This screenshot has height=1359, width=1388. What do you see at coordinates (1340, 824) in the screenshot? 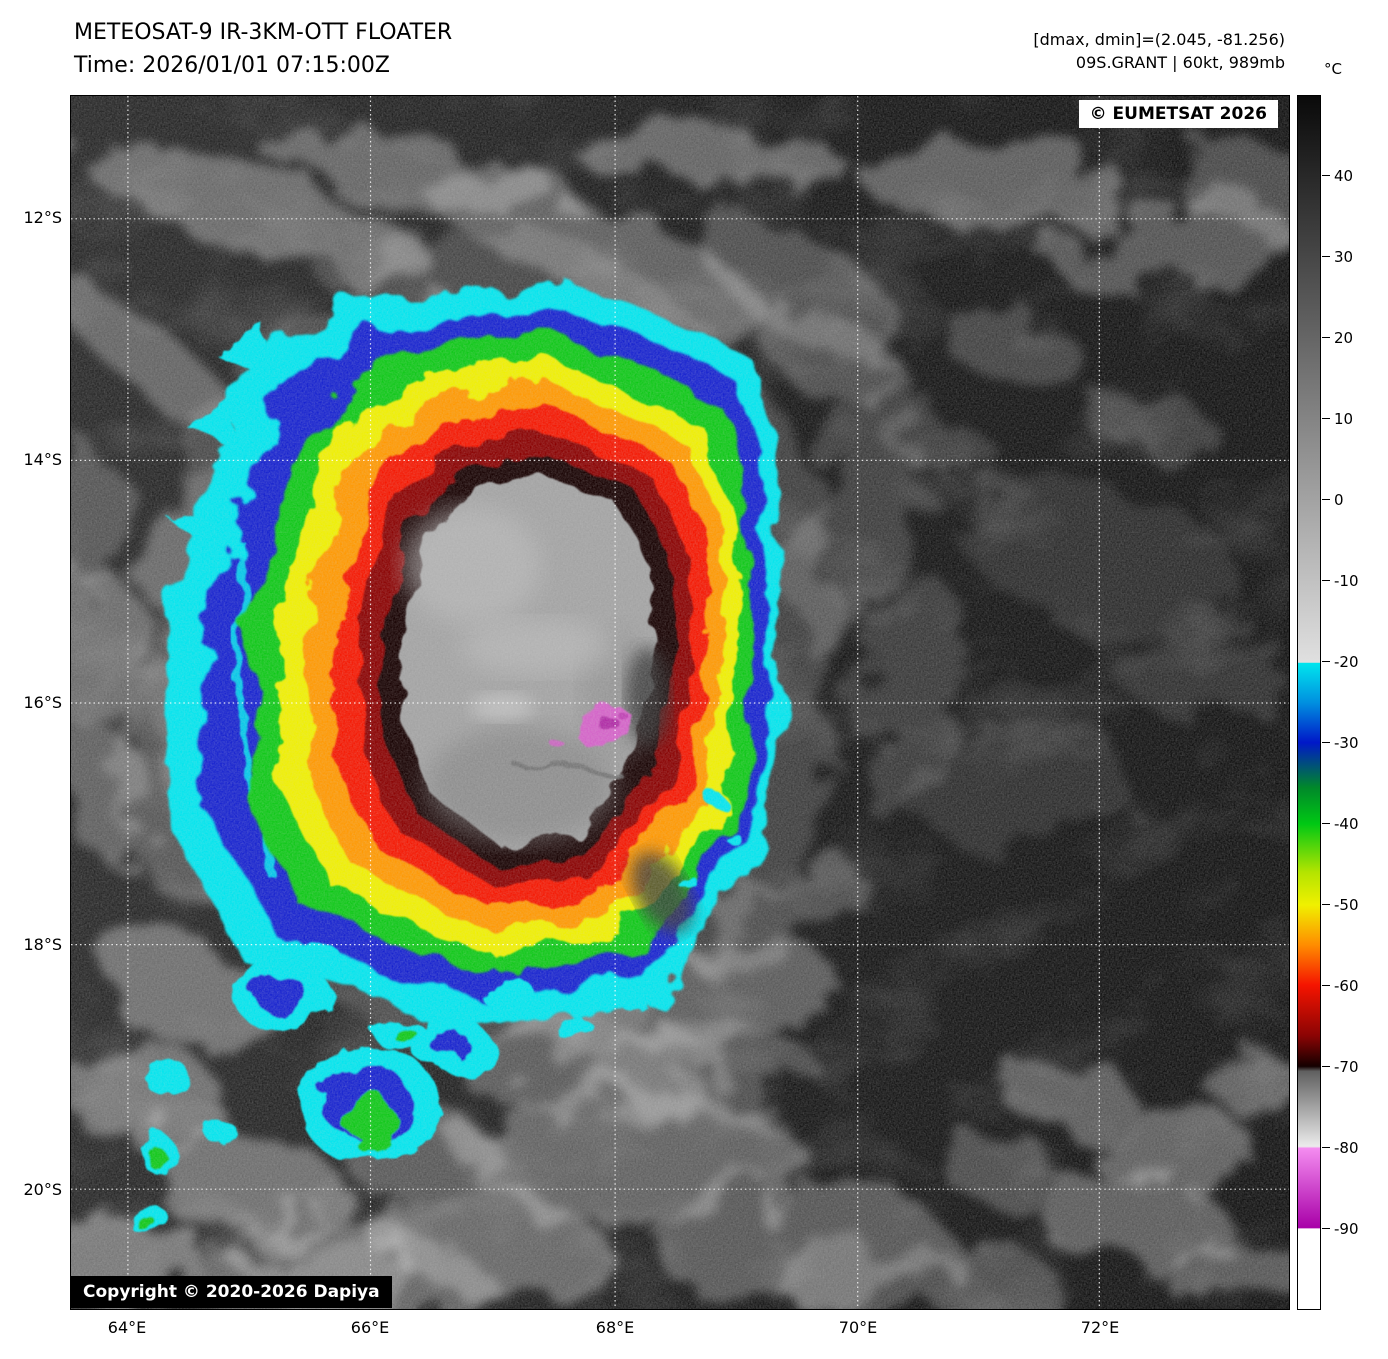
I see `colorbar-tick: -40` at bounding box center [1340, 824].